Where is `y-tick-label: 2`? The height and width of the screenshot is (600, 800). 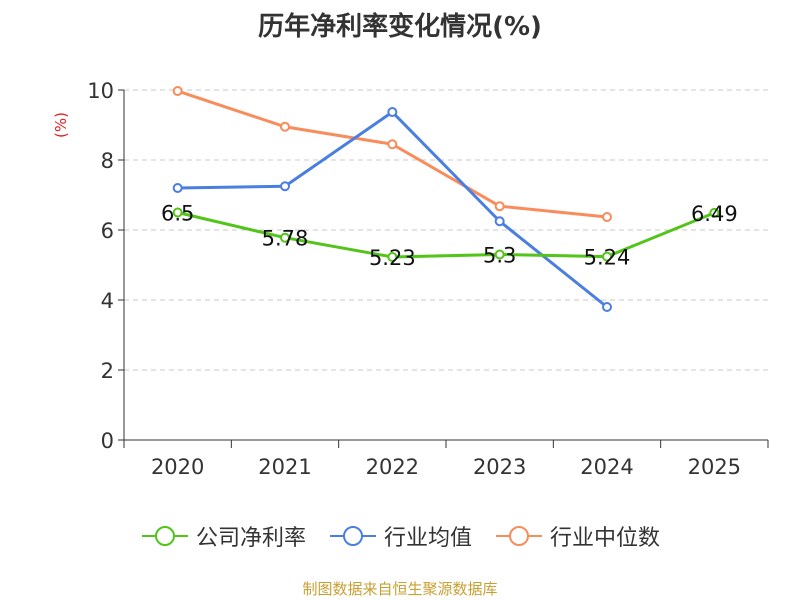 y-tick-label: 2 is located at coordinates (107, 371).